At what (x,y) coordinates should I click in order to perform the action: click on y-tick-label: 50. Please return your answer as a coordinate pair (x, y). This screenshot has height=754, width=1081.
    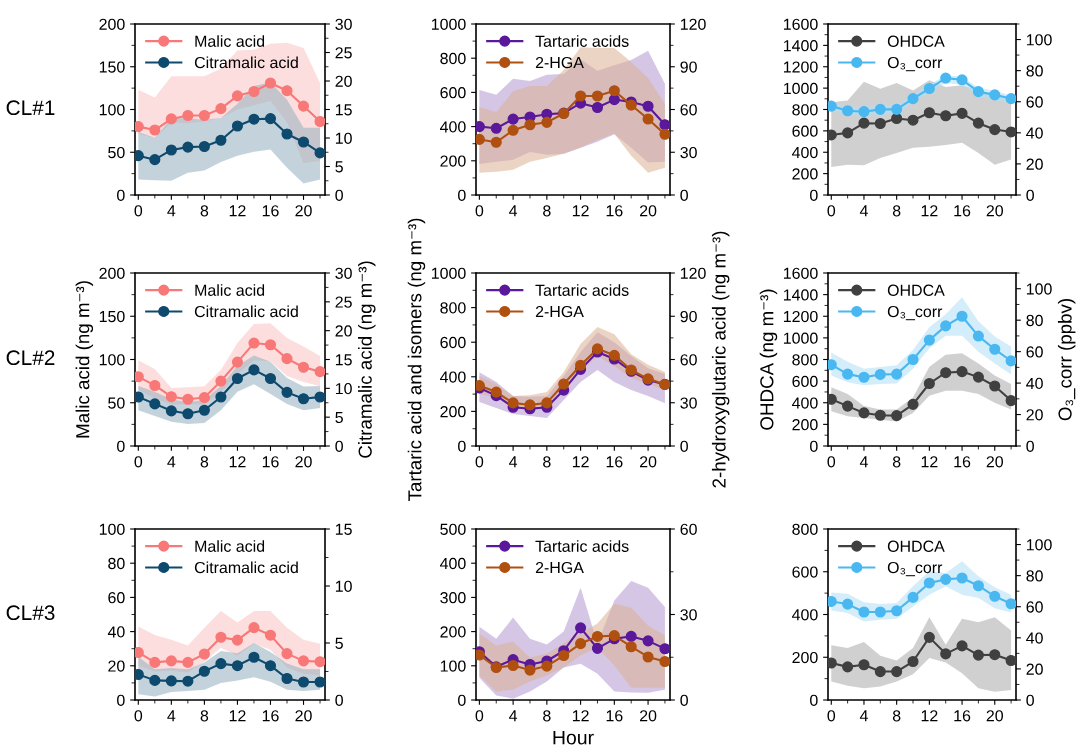
    Looking at the image, I should click on (116, 152).